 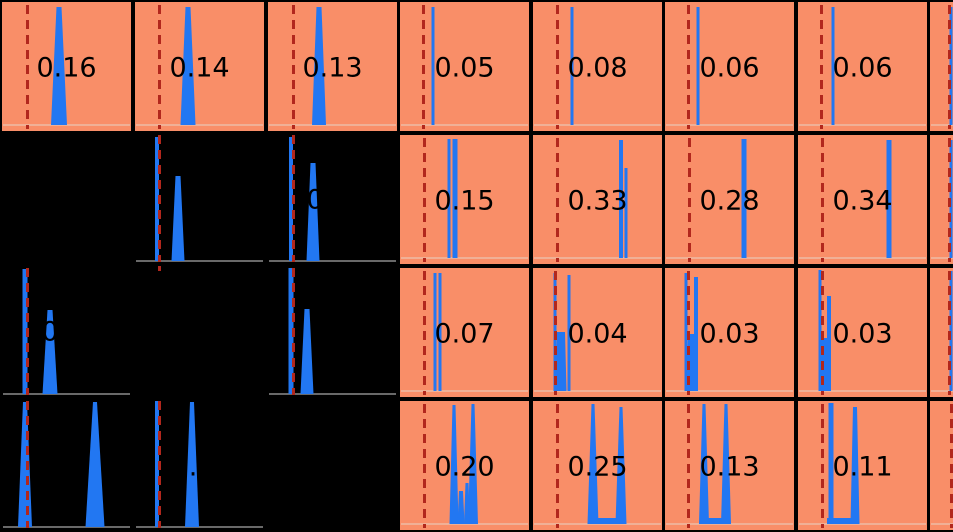 I want to click on grid-cell-r3c5: 0.04, so click(x=597, y=332).